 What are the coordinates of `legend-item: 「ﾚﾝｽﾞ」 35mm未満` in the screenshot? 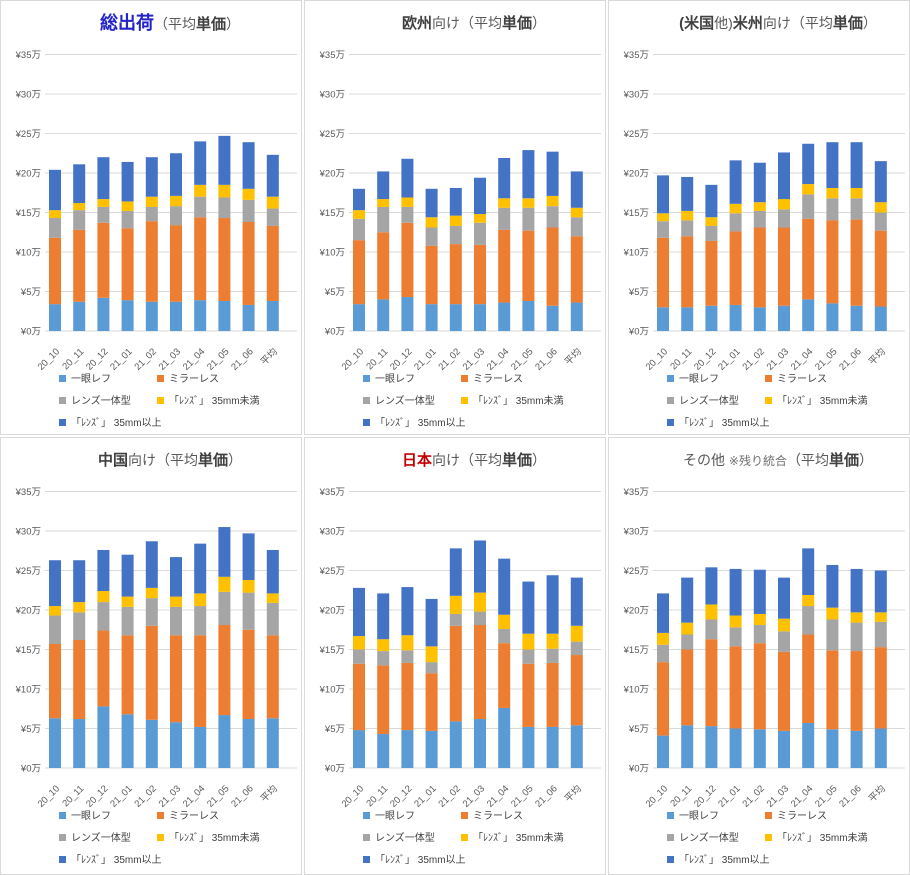 It's located at (208, 838).